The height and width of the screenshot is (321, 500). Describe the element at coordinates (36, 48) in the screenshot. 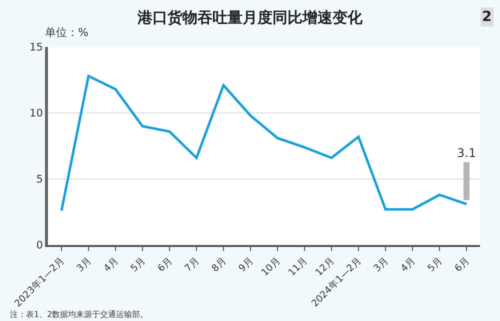

I see `y-tick-label: 15` at that location.